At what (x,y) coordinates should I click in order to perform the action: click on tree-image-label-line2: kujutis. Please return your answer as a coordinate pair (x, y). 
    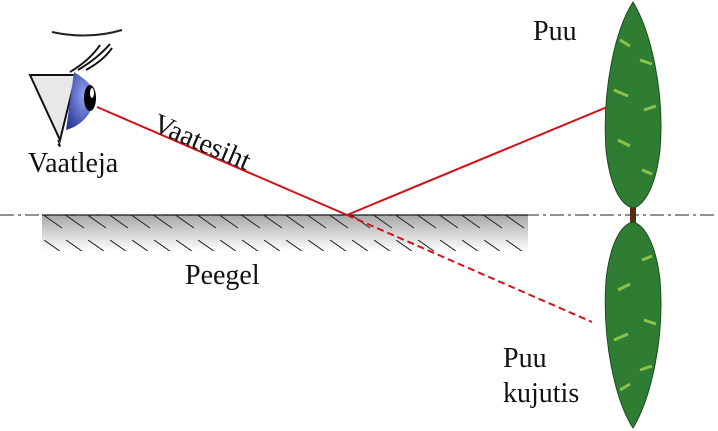
    Looking at the image, I should click on (541, 393).